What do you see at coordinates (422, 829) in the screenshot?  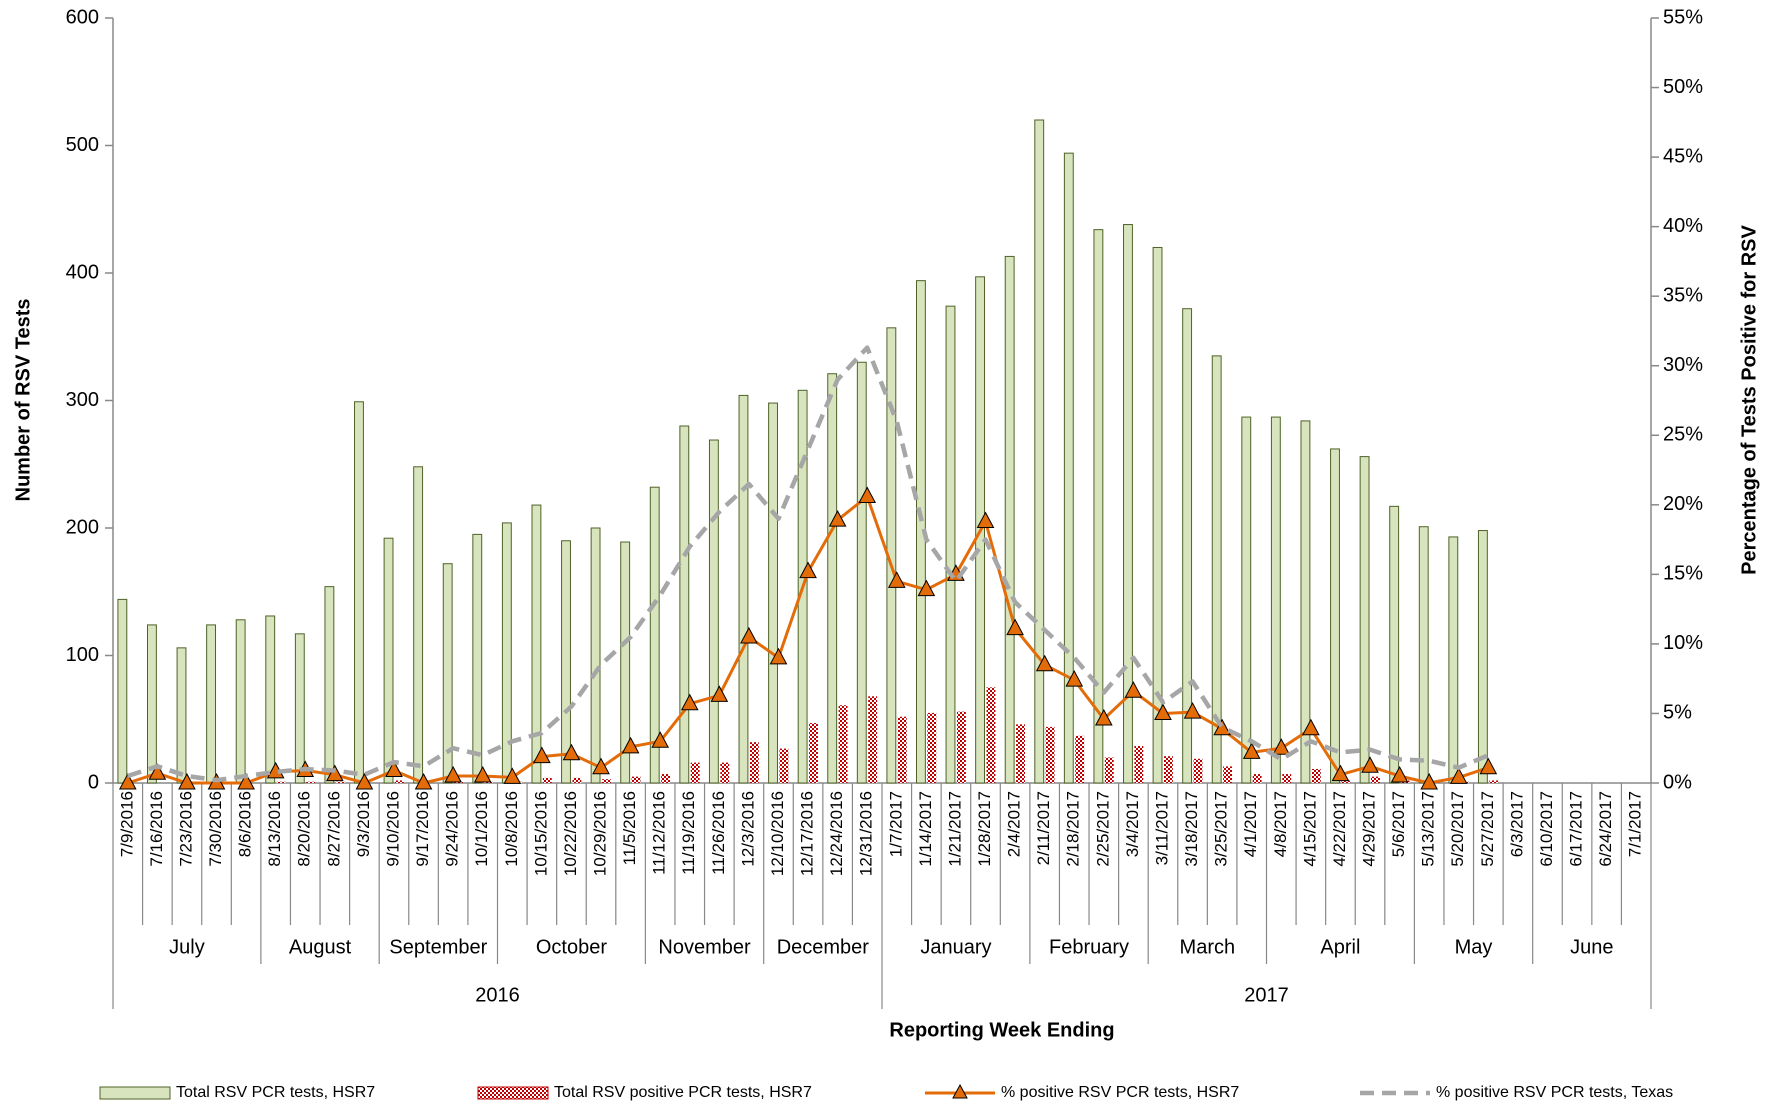 I see `x-tick-label: 9/17/2016` at bounding box center [422, 829].